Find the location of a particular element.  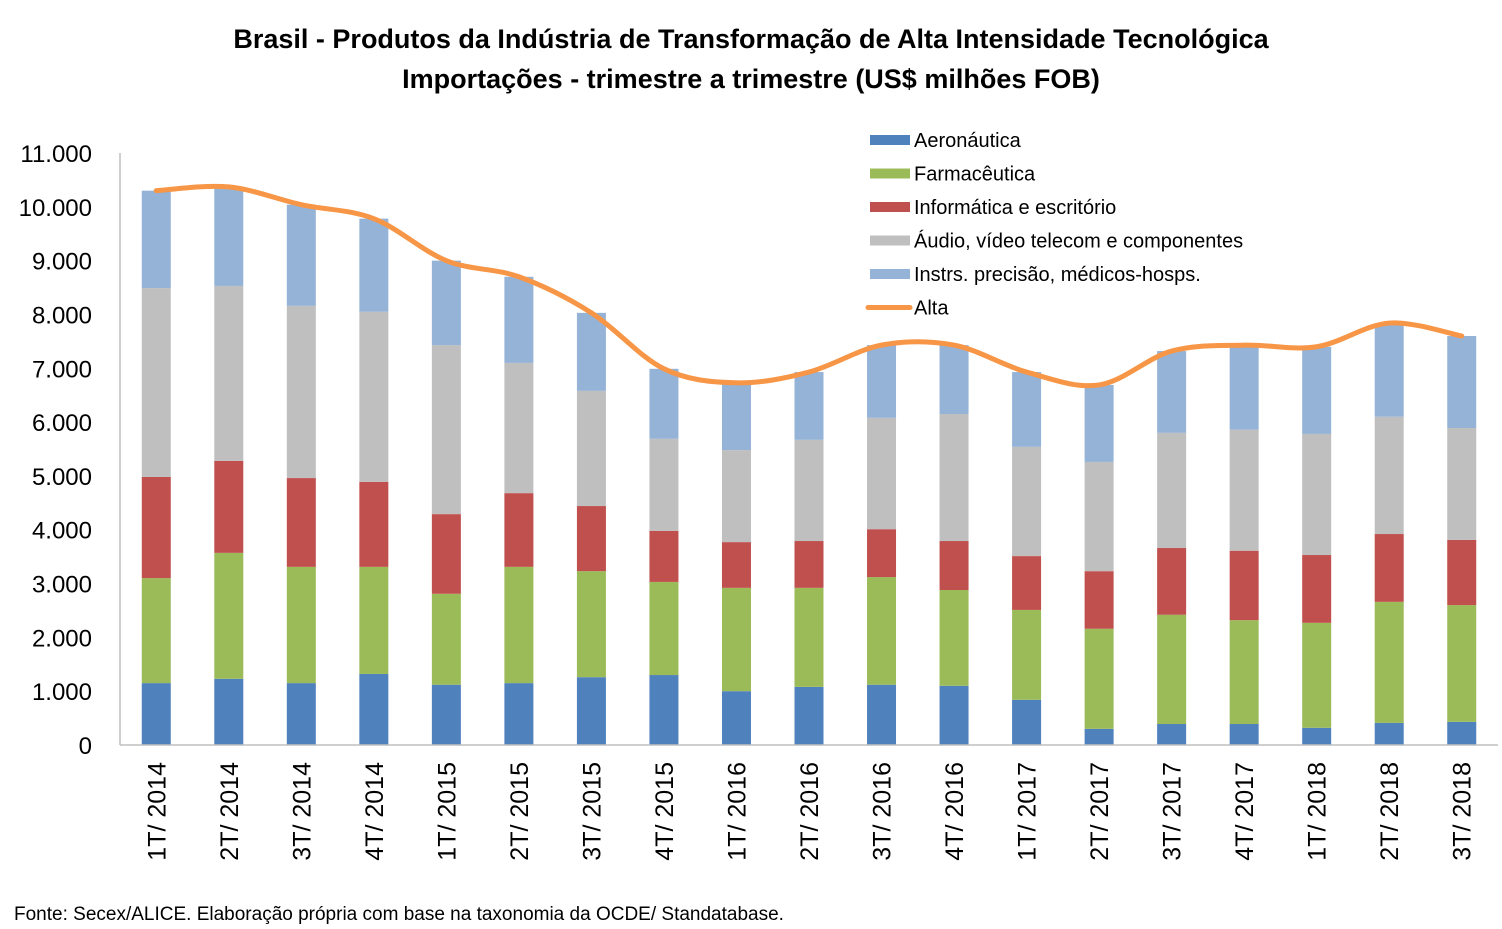

legend-item: Instrs. precisão, médicos-hosps. is located at coordinates (1035, 275).